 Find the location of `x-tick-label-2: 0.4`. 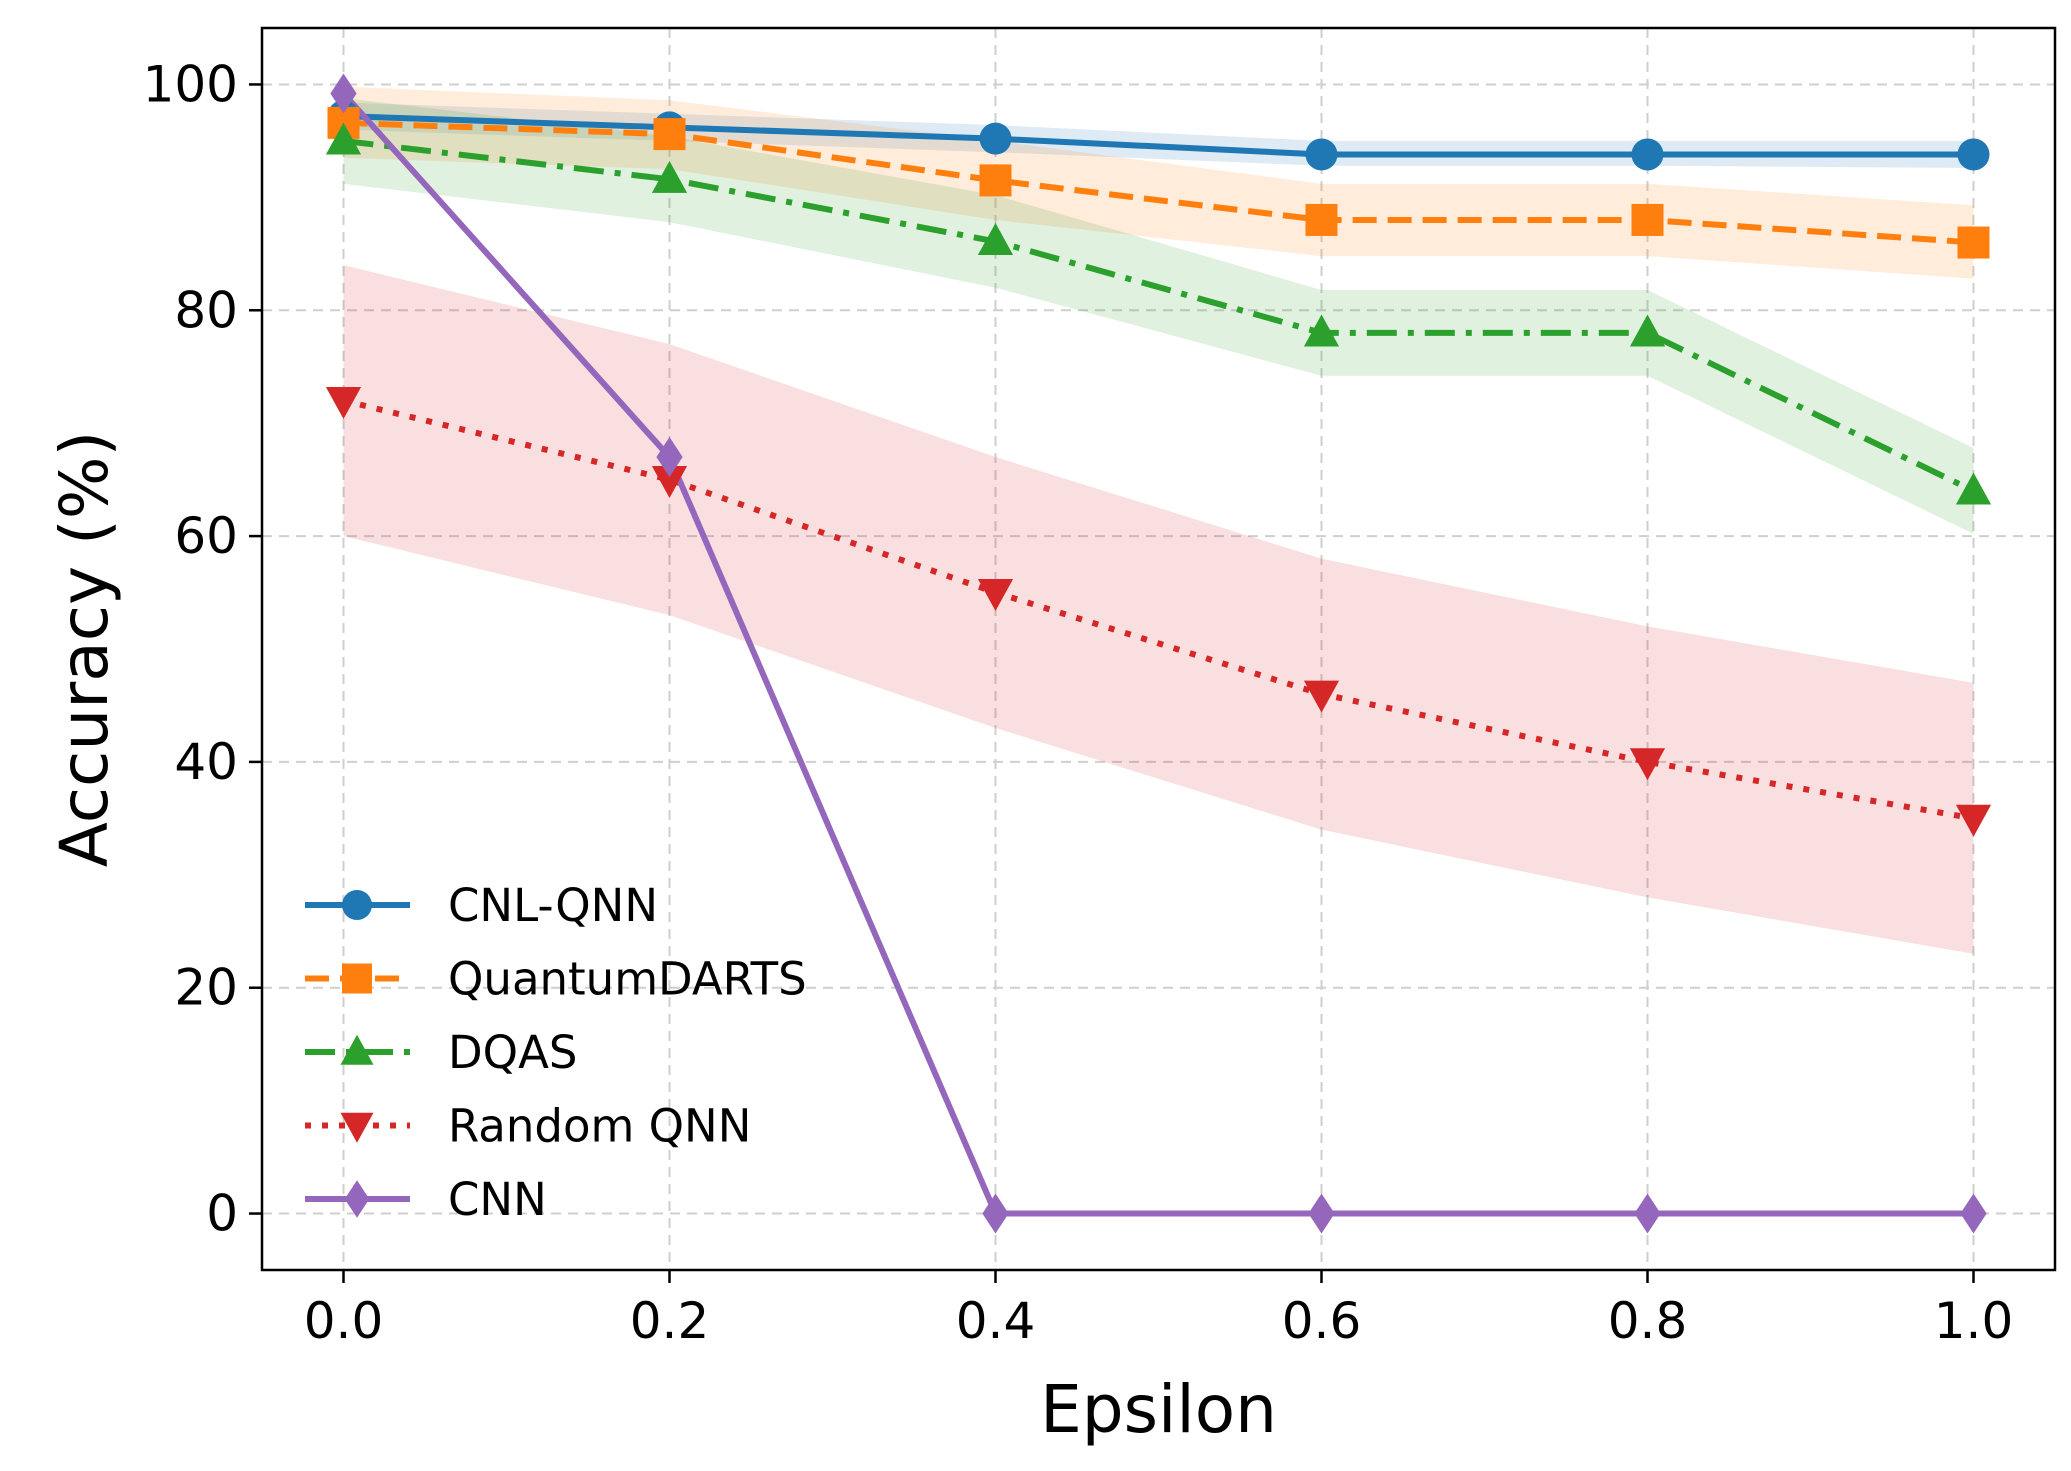

x-tick-label-2: 0.4 is located at coordinates (996, 1321).